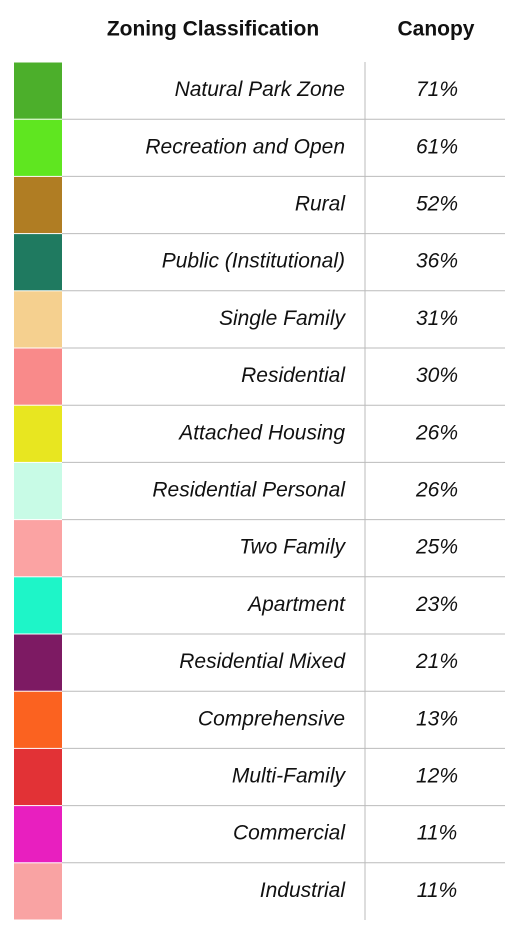 This screenshot has width=505, height=928. What do you see at coordinates (213, 29) in the screenshot?
I see `header-zoning: Zoning Classification` at bounding box center [213, 29].